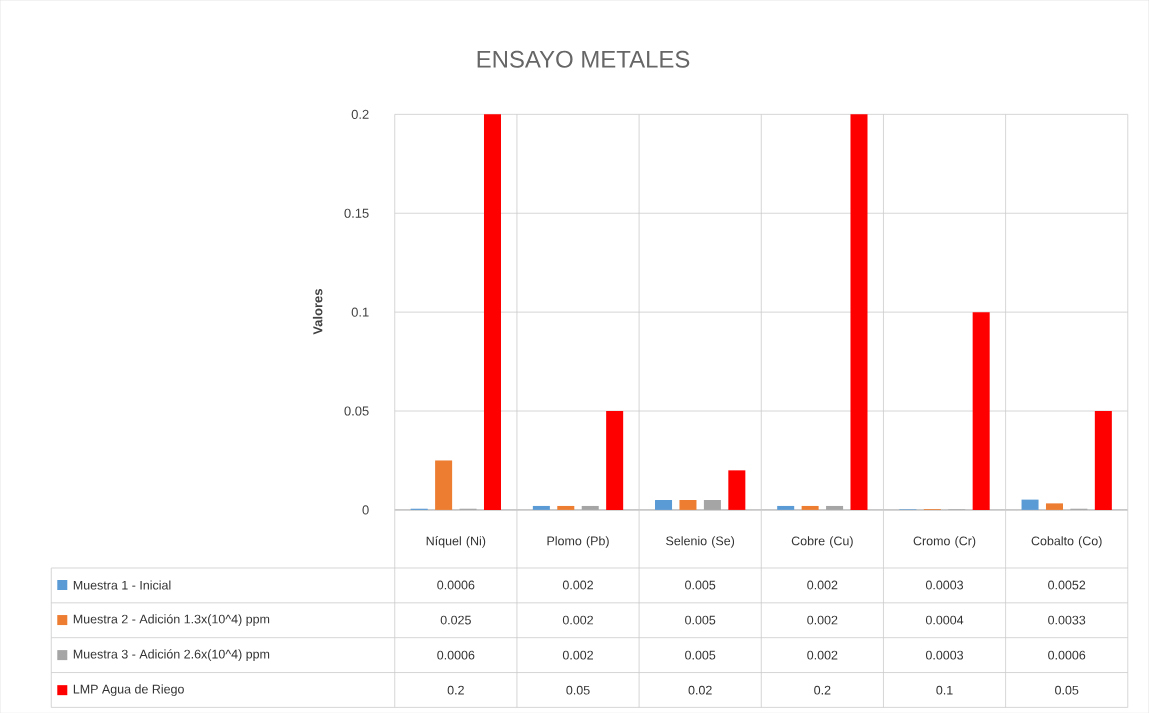 The height and width of the screenshot is (713, 1149). I want to click on data-label: 0.0033, so click(1067, 620).